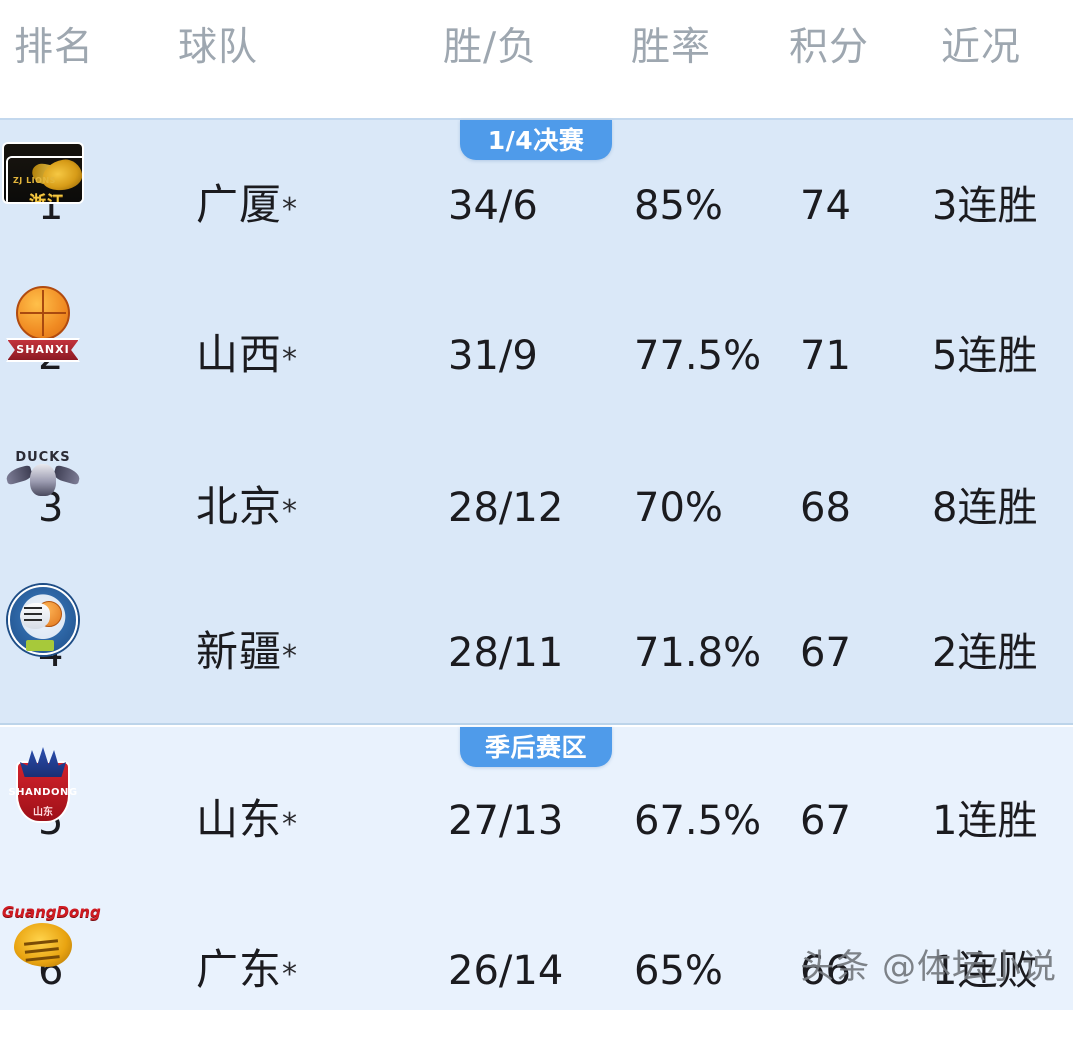 This screenshot has height=1045, width=1073. I want to click on table-row: 4 新疆* 28/11 71.8% 67 2连胜, so click(536, 652).